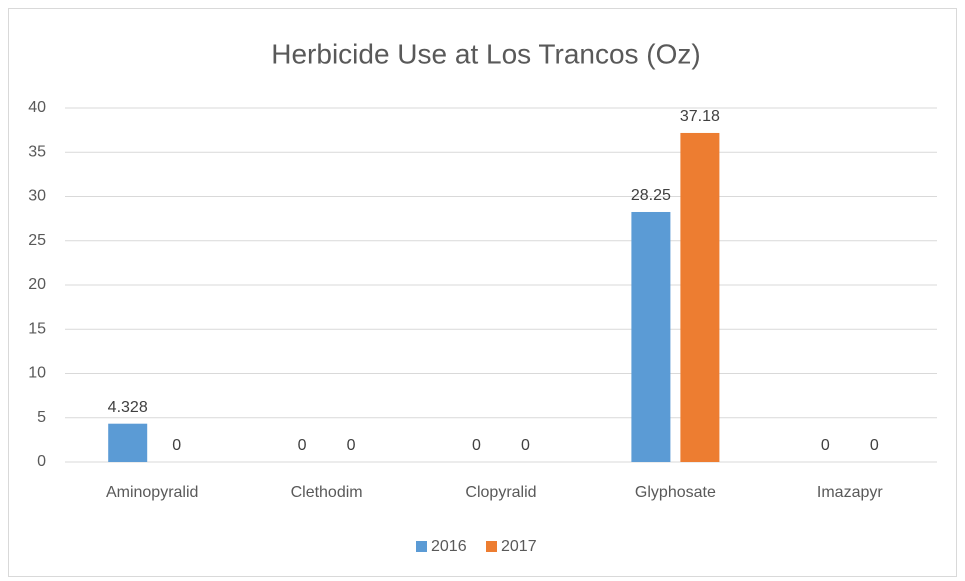 Image resolution: width=965 pixels, height=581 pixels. What do you see at coordinates (37, 196) in the screenshot?
I see `y-tick-label: 30` at bounding box center [37, 196].